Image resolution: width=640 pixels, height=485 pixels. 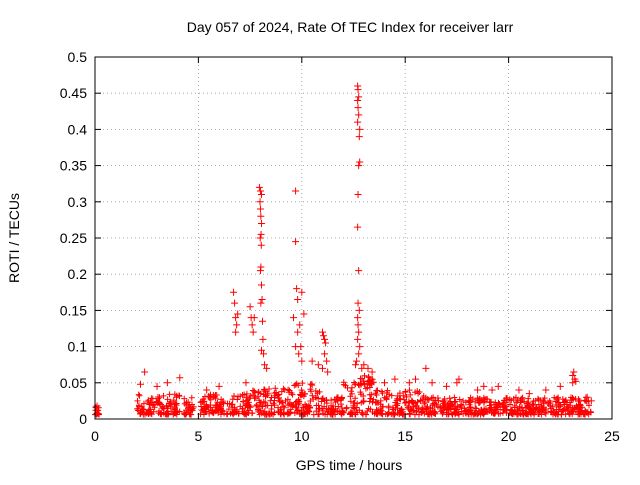 What do you see at coordinates (302, 436) in the screenshot?
I see `x-tick-label: 10` at bounding box center [302, 436].